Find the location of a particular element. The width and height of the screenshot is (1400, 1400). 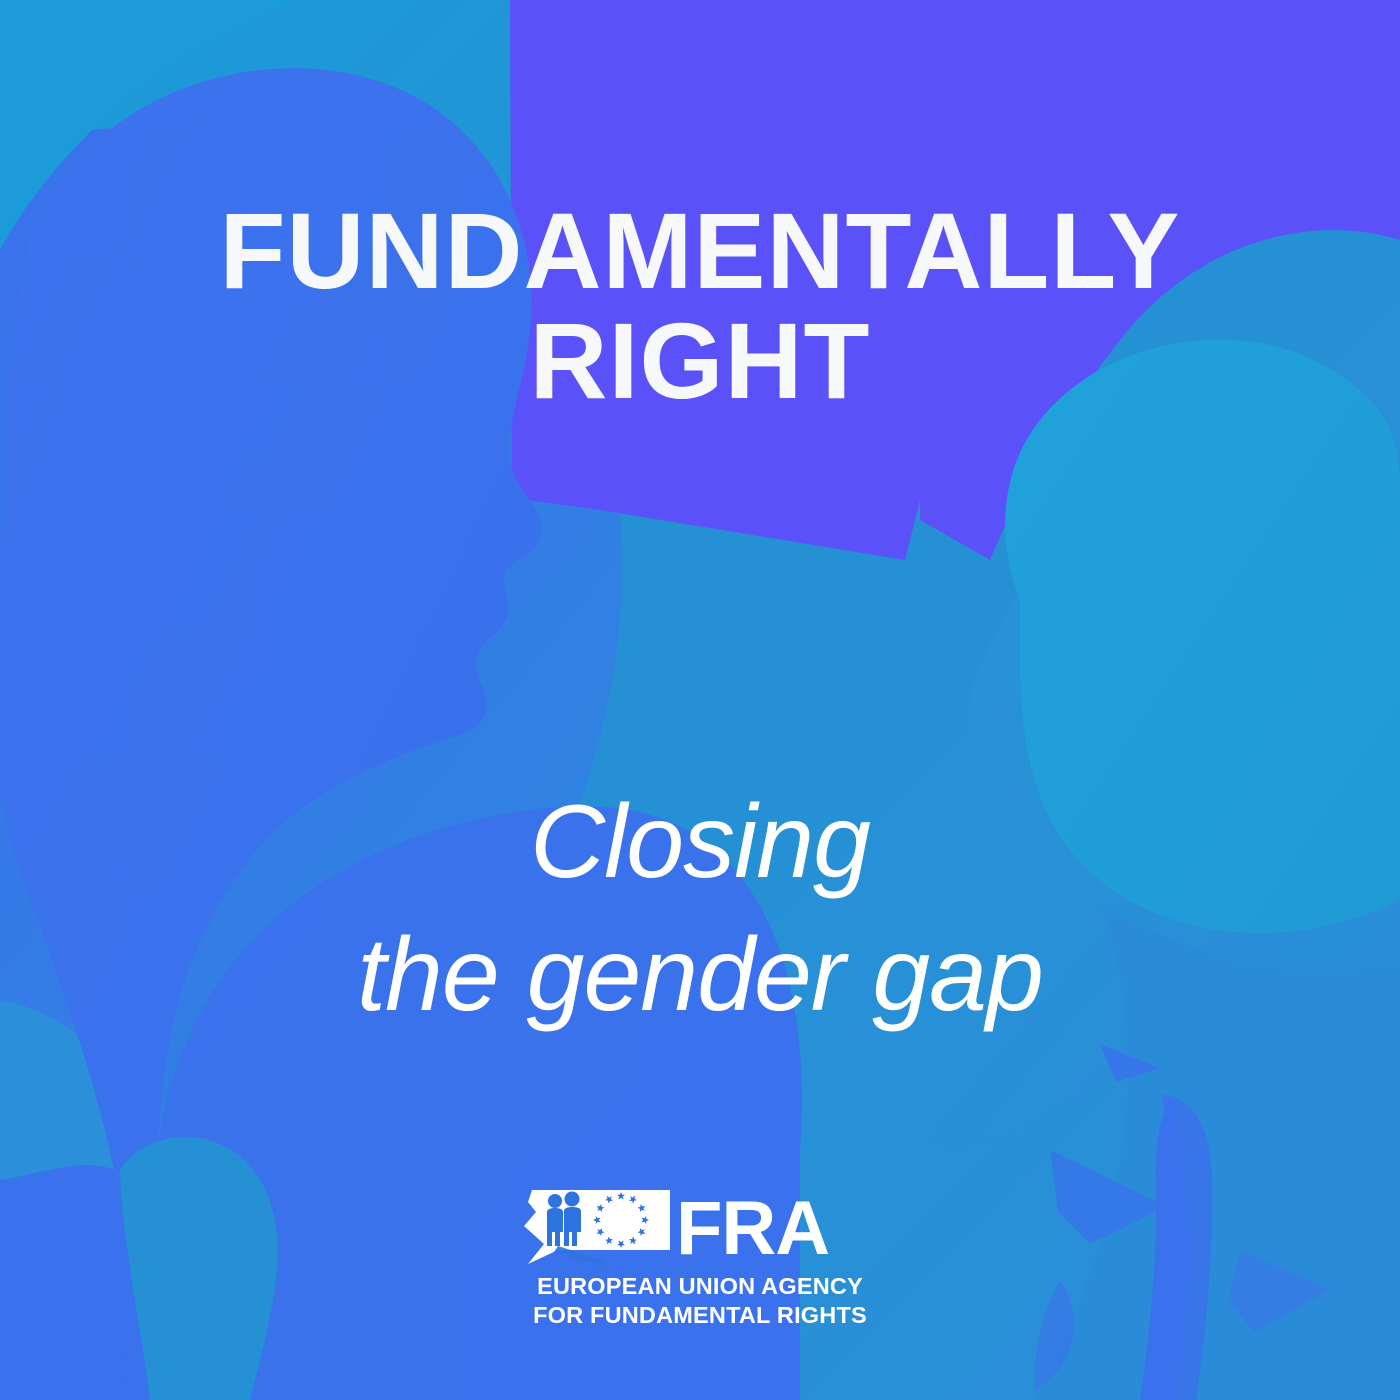

bottom-right-blue-column is located at coordinates (1165, 1250).